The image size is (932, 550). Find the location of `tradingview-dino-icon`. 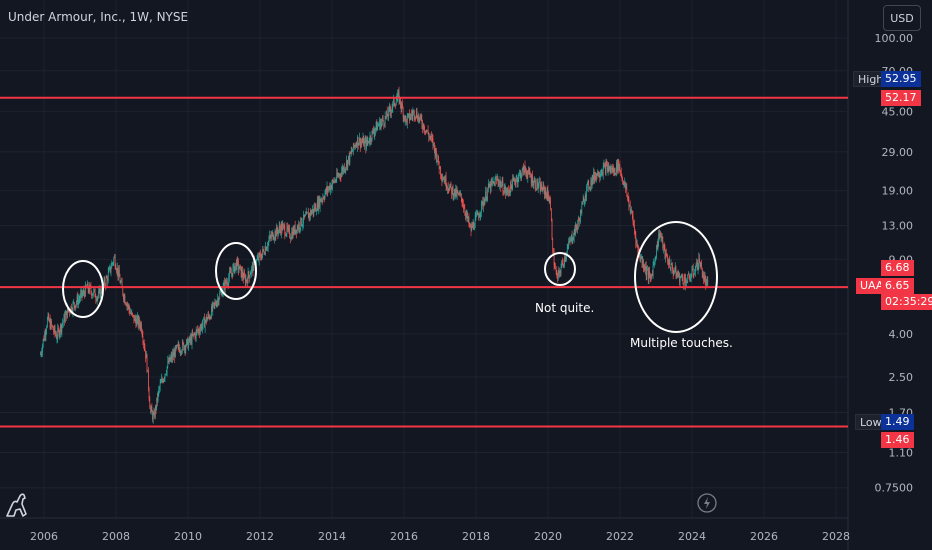

tradingview-dino-icon is located at coordinates (17, 504).